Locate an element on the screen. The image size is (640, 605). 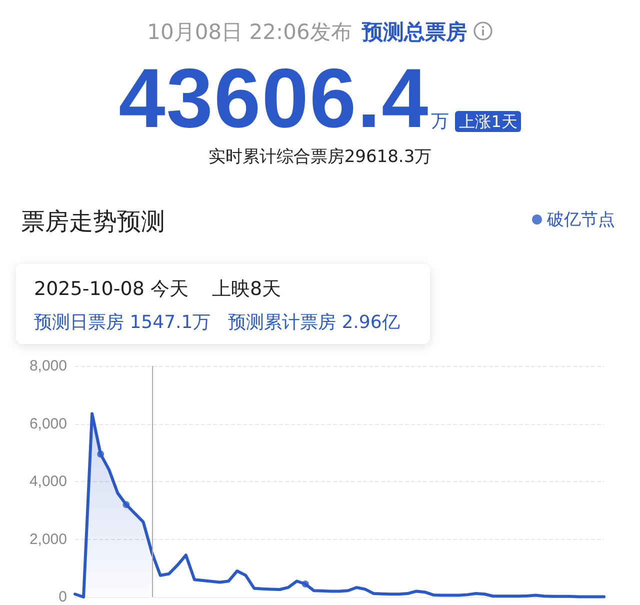
y-tick-label: 4,000 is located at coordinates (48, 481).